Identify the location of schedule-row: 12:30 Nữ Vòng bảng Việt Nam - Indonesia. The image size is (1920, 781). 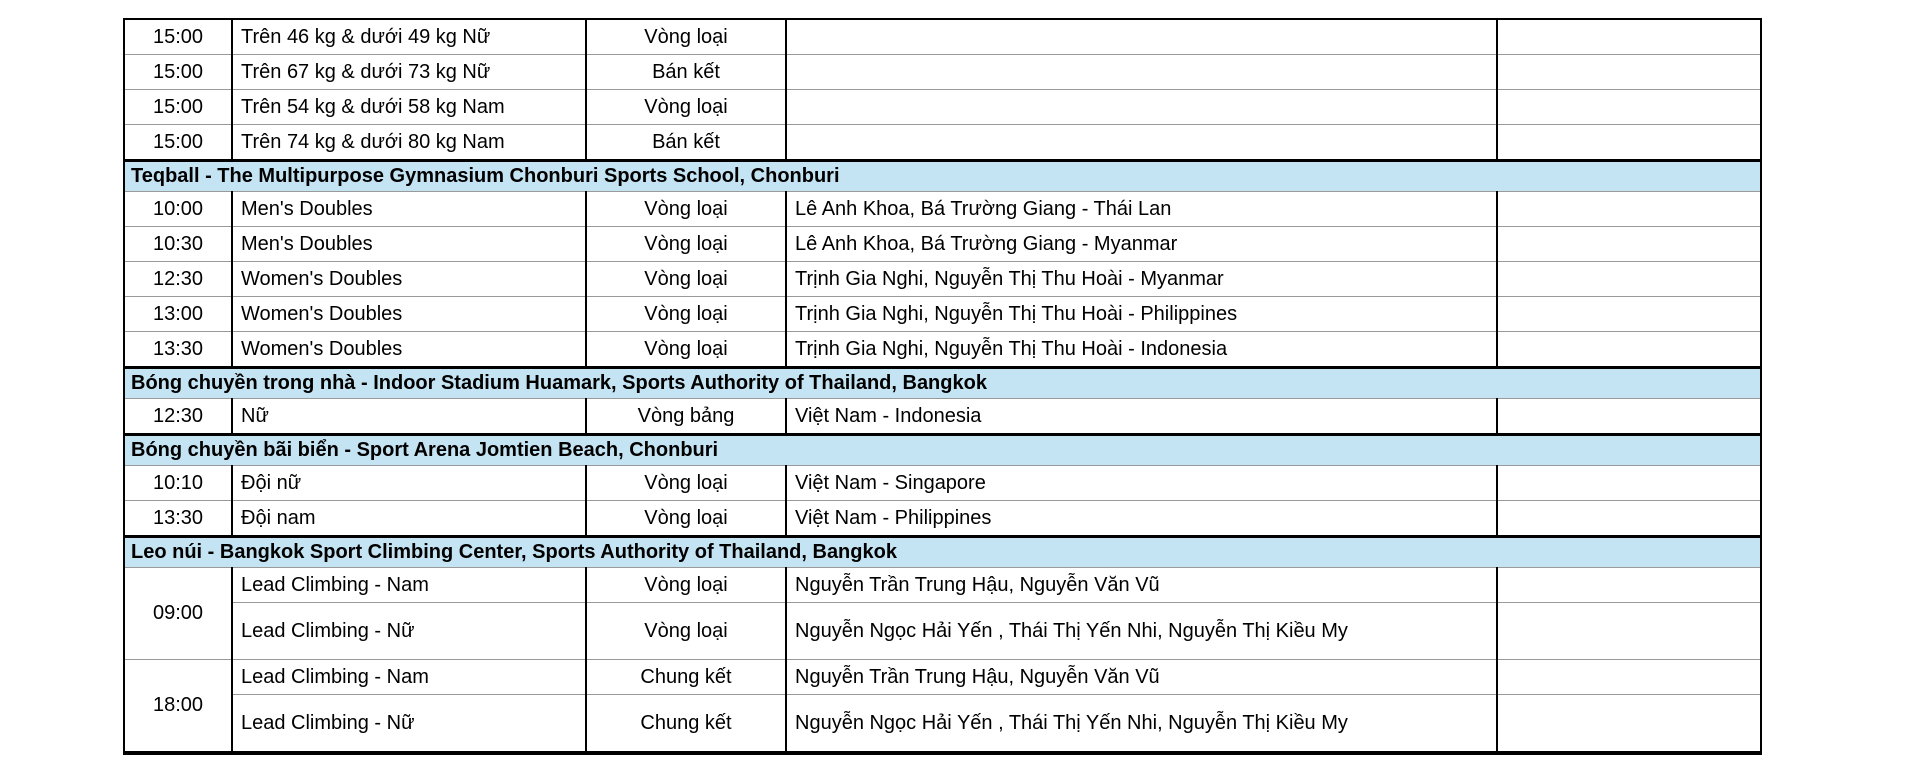
(942, 416).